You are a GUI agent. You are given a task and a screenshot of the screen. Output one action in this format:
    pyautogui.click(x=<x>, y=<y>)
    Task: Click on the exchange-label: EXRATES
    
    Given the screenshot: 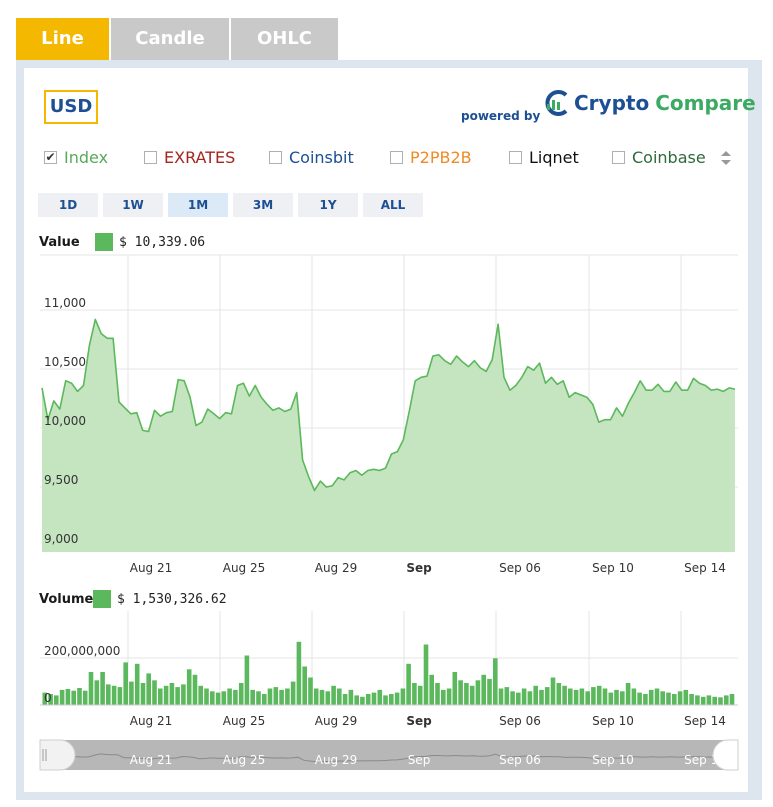 What is the action you would take?
    pyautogui.click(x=200, y=157)
    